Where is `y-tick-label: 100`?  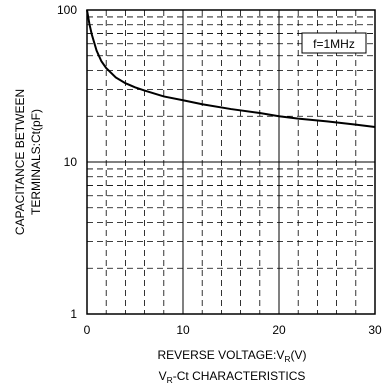
y-tick-label: 100 is located at coordinates (67, 10).